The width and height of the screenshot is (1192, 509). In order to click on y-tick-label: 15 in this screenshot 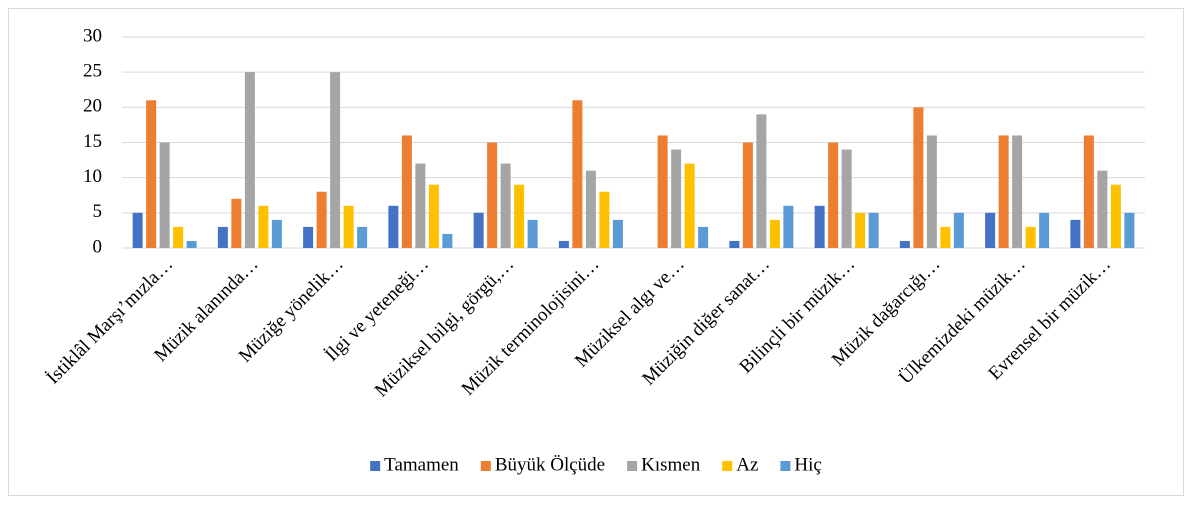, I will do `click(92, 141)`.